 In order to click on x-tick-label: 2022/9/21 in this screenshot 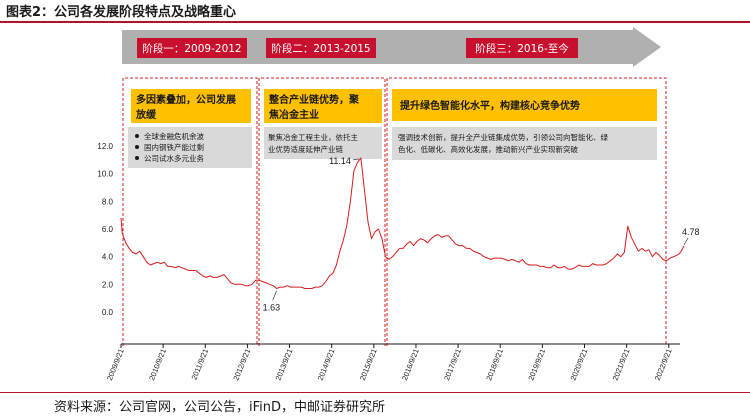, I will do `click(663, 364)`.